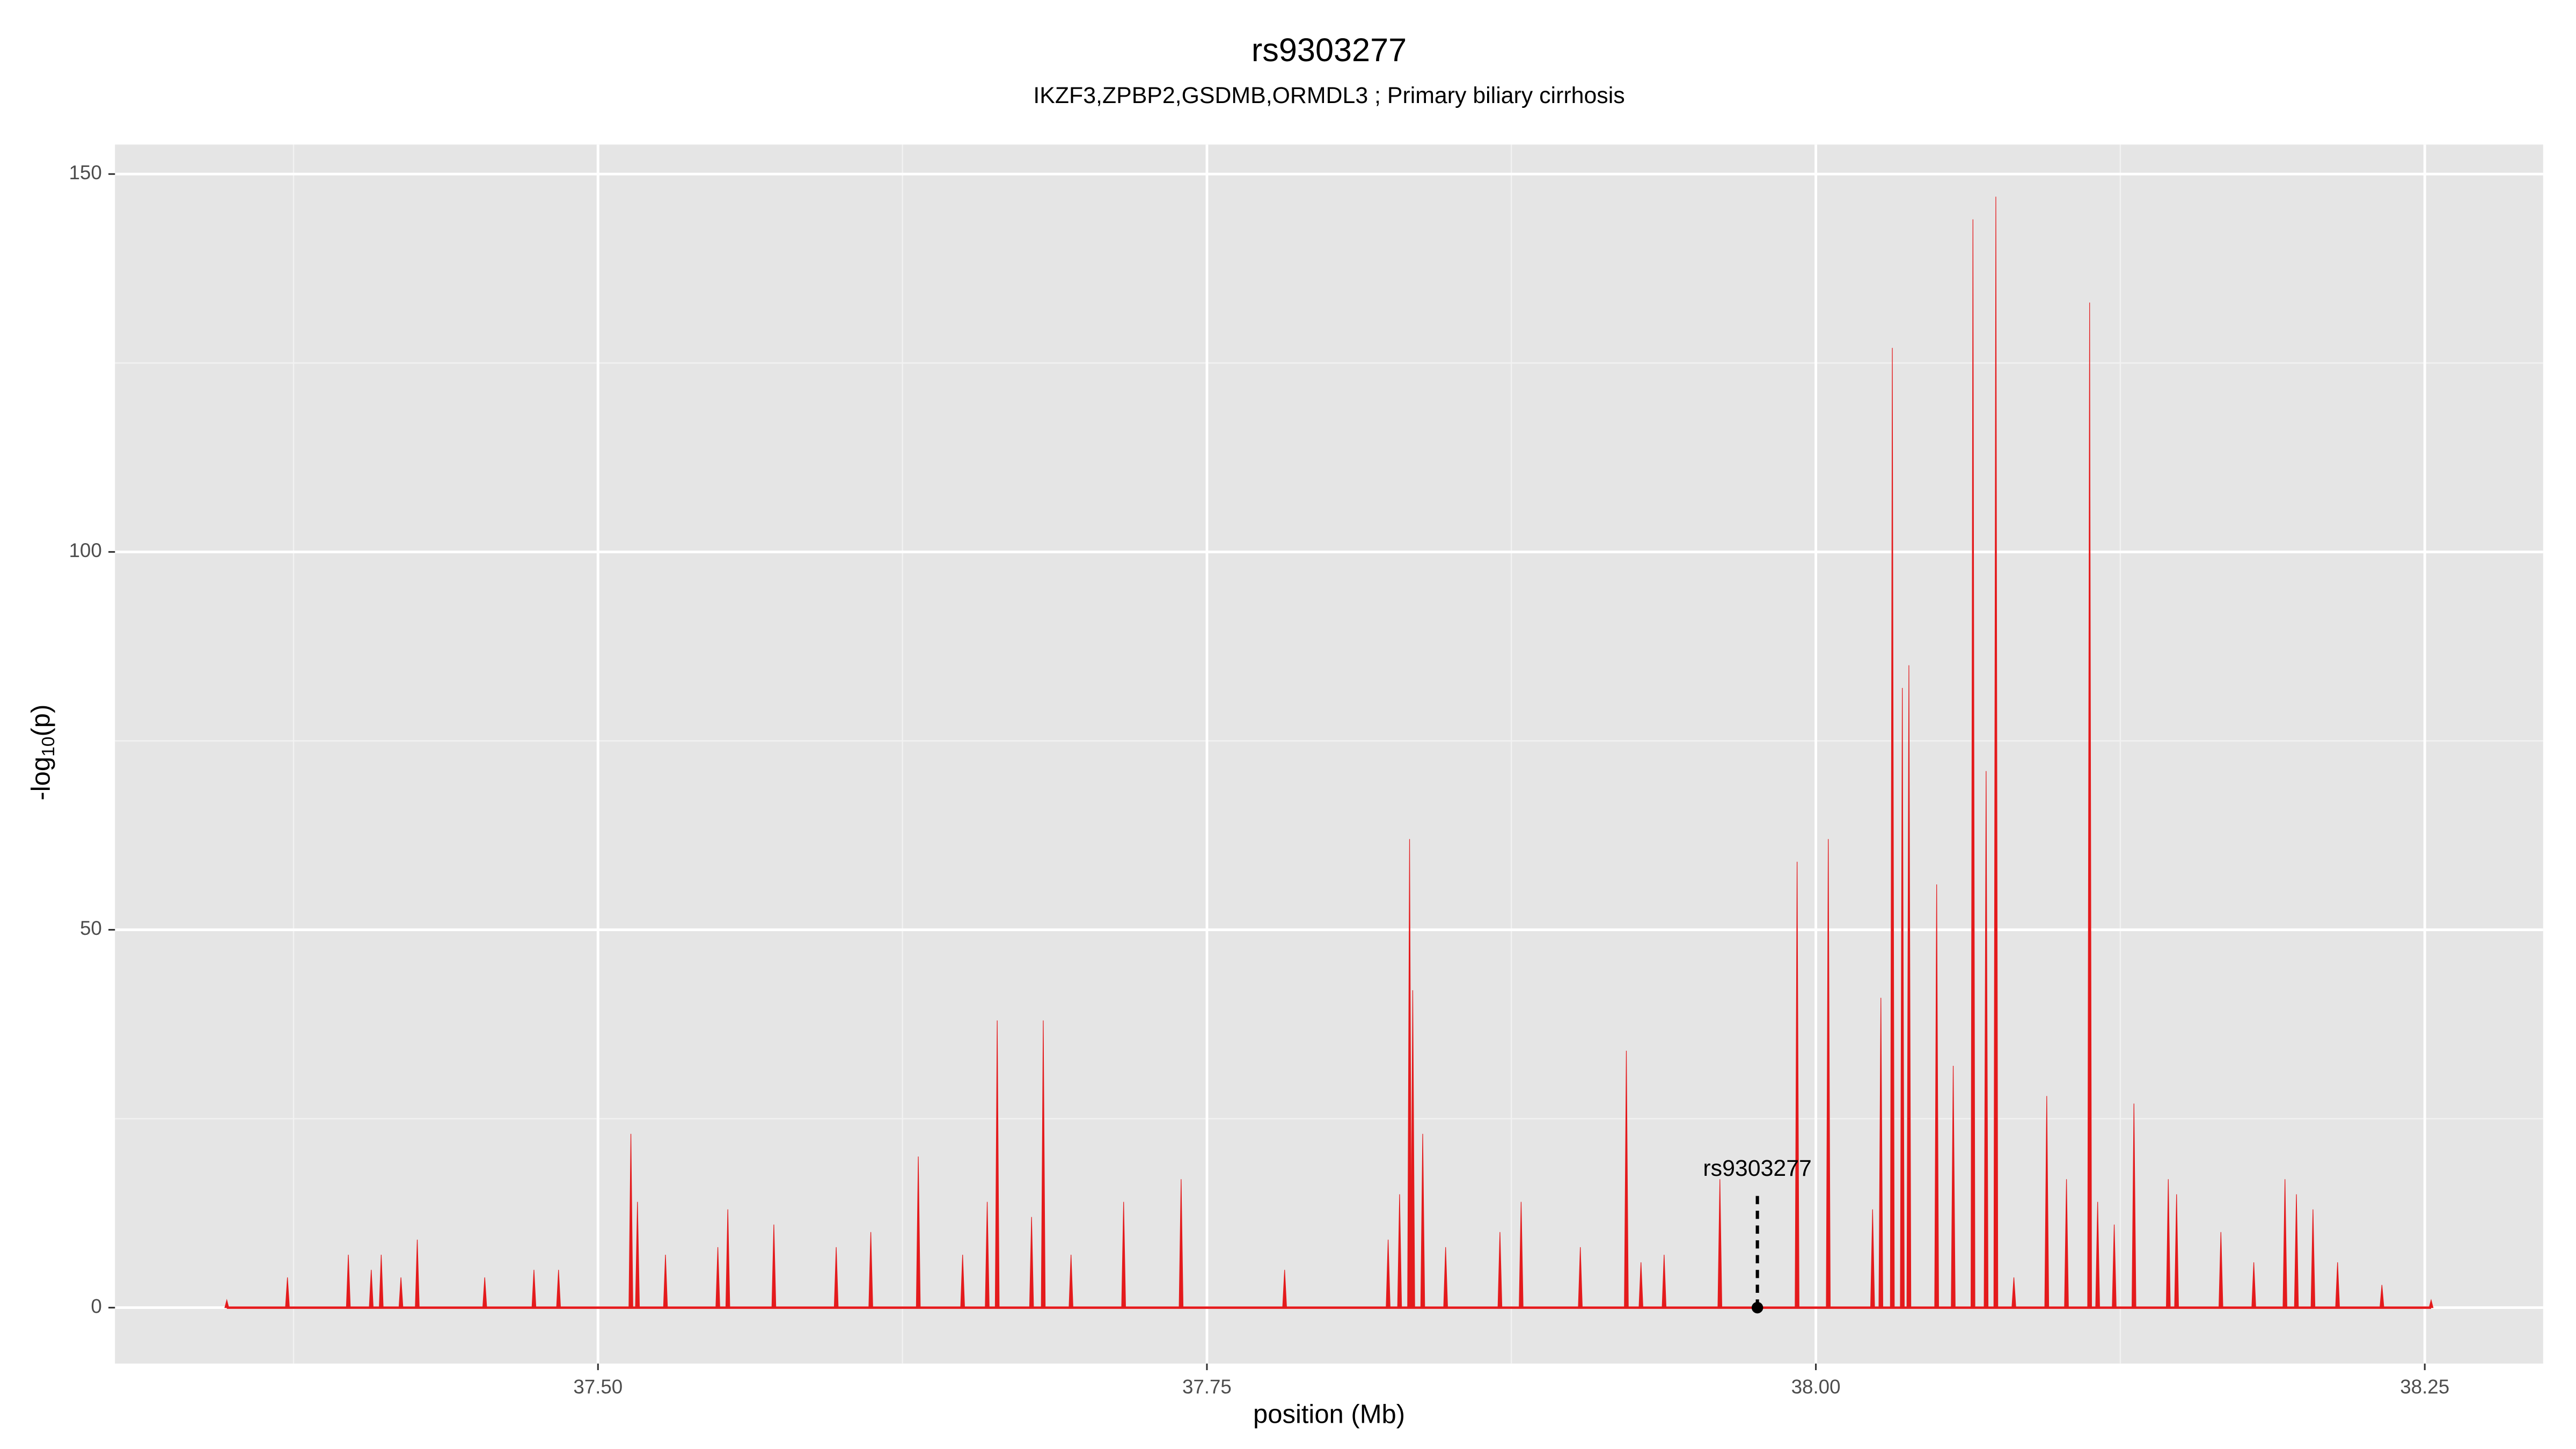  What do you see at coordinates (85, 173) in the screenshot?
I see `y-tick-label: 150` at bounding box center [85, 173].